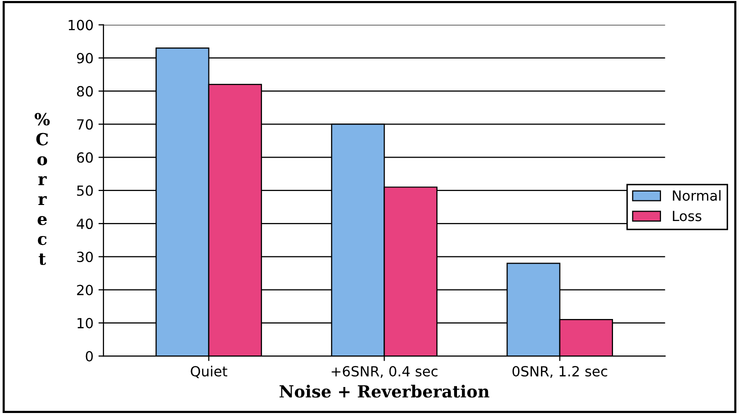 The image size is (739, 414). Describe the element at coordinates (85, 257) in the screenshot. I see `y-tick-label: 30` at that location.